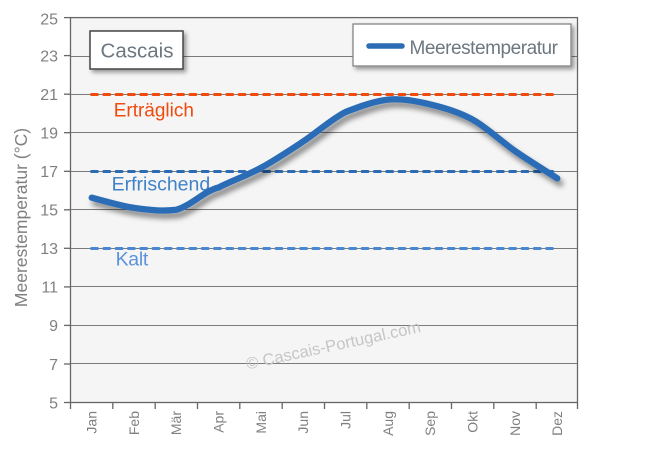 The height and width of the screenshot is (455, 650). I want to click on svg-text: 9, so click(53, 326).